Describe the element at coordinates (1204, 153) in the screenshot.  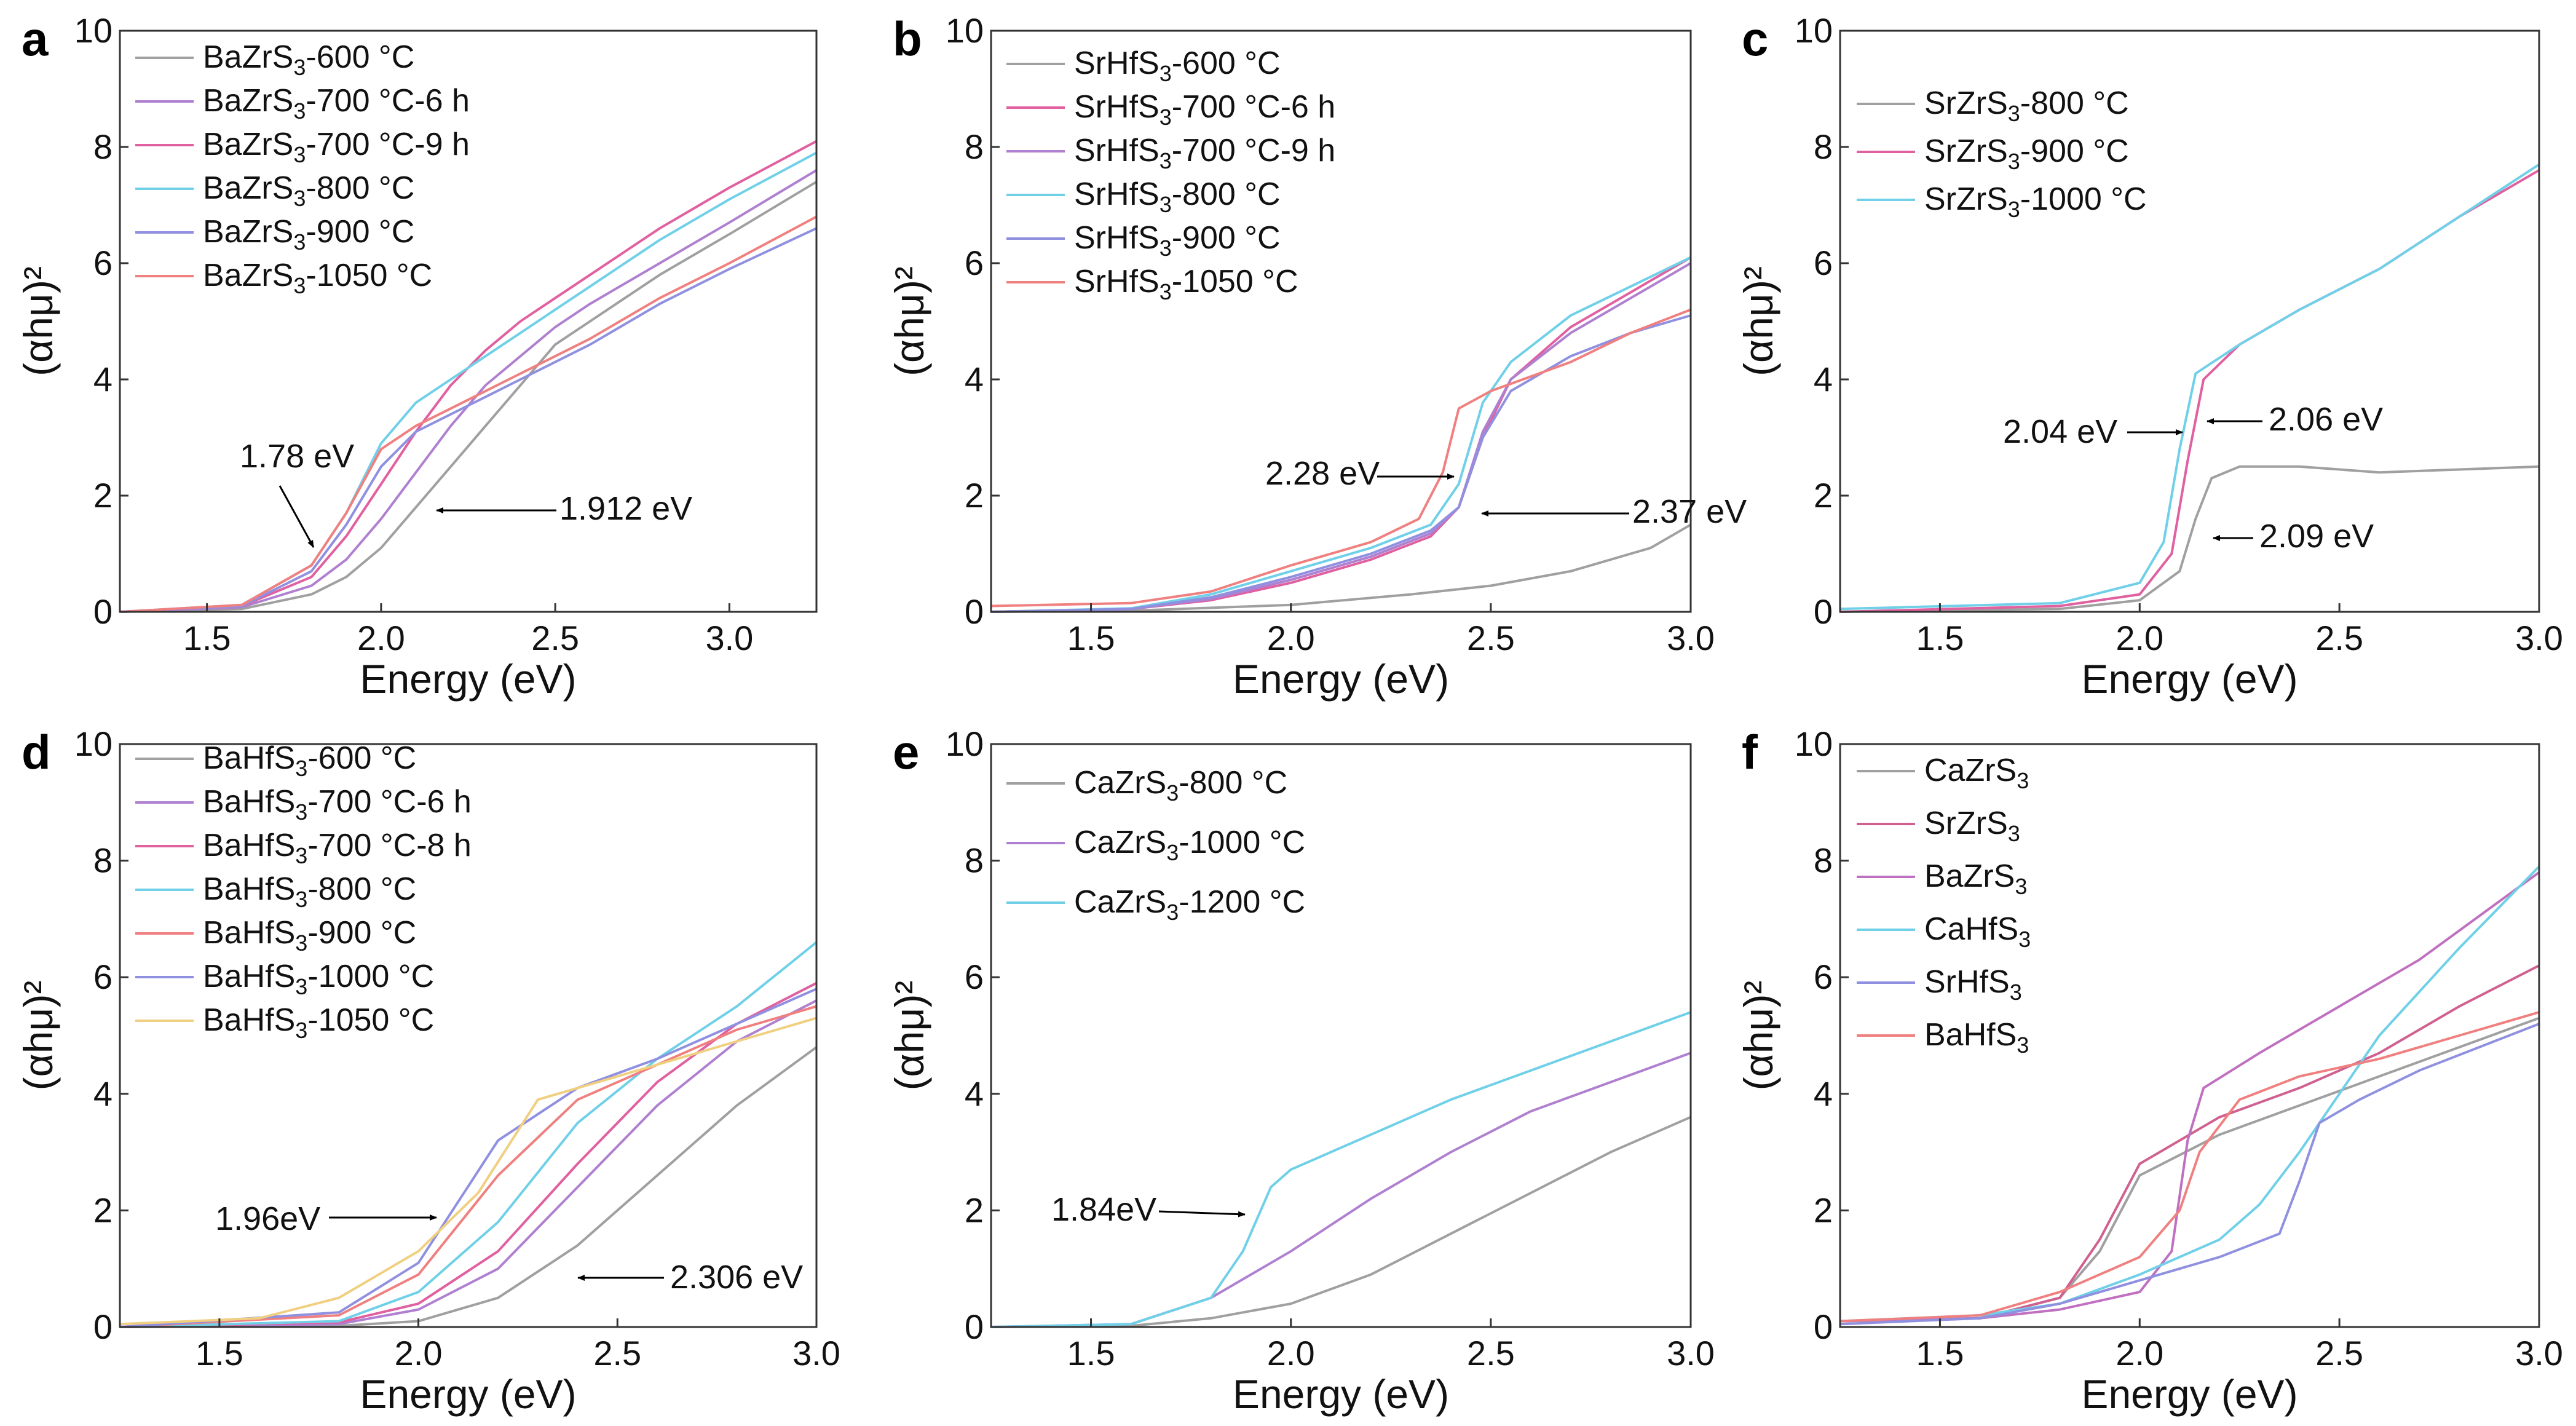
I see `legend-entry: SrHfS3-700 °C-9 h` at that location.